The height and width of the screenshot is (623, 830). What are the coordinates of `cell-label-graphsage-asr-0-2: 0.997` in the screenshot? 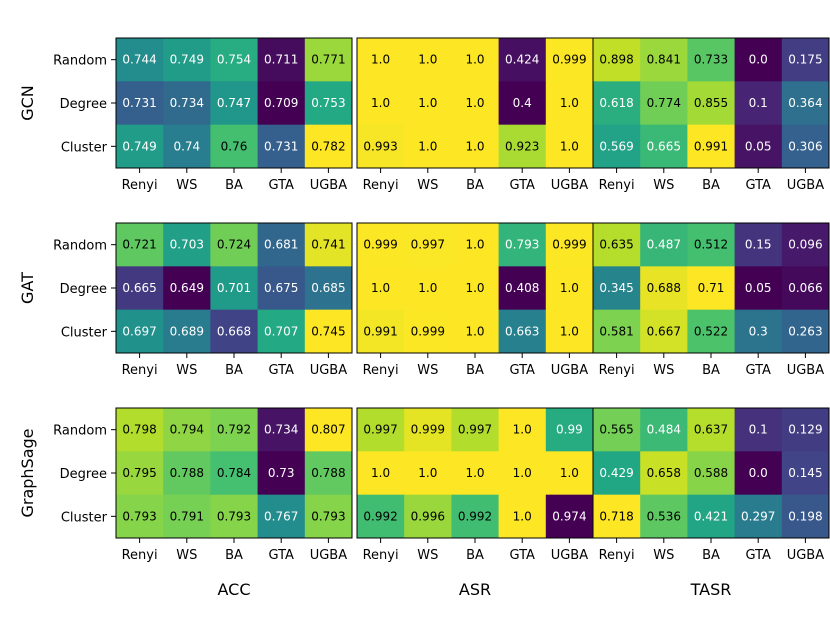 It's located at (475, 430).